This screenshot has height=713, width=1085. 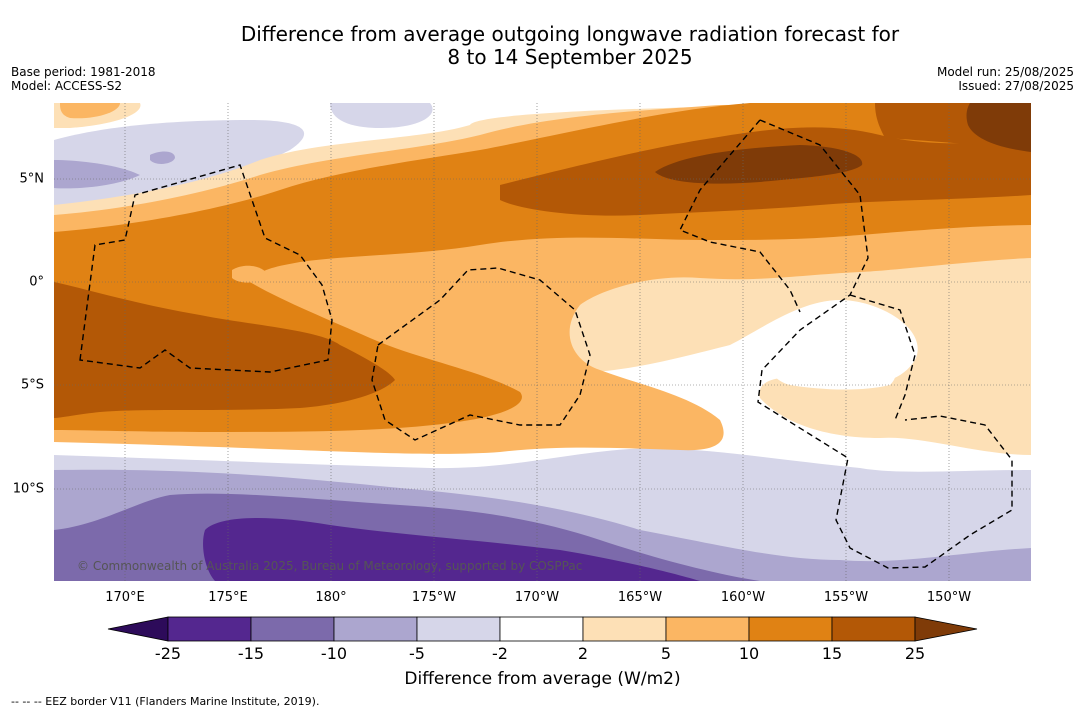 What do you see at coordinates (998, 127) in the screenshot?
I see `band-pos25-ne` at bounding box center [998, 127].